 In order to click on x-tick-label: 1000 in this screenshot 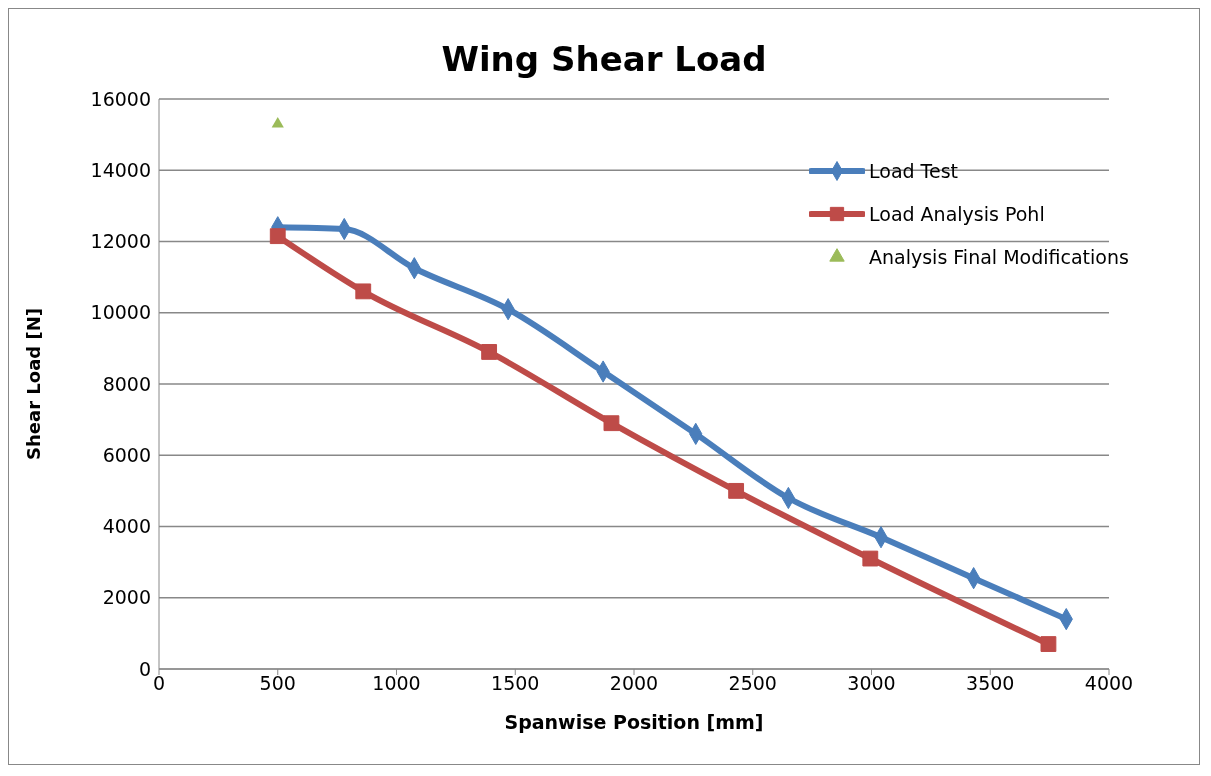, I will do `click(396, 683)`.